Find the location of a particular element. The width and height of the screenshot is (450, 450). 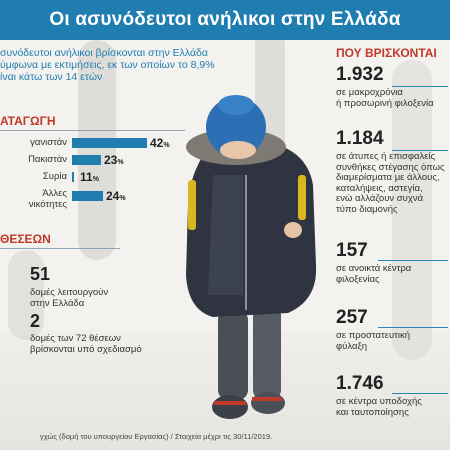

where-count: 257 is located at coordinates (352, 317).